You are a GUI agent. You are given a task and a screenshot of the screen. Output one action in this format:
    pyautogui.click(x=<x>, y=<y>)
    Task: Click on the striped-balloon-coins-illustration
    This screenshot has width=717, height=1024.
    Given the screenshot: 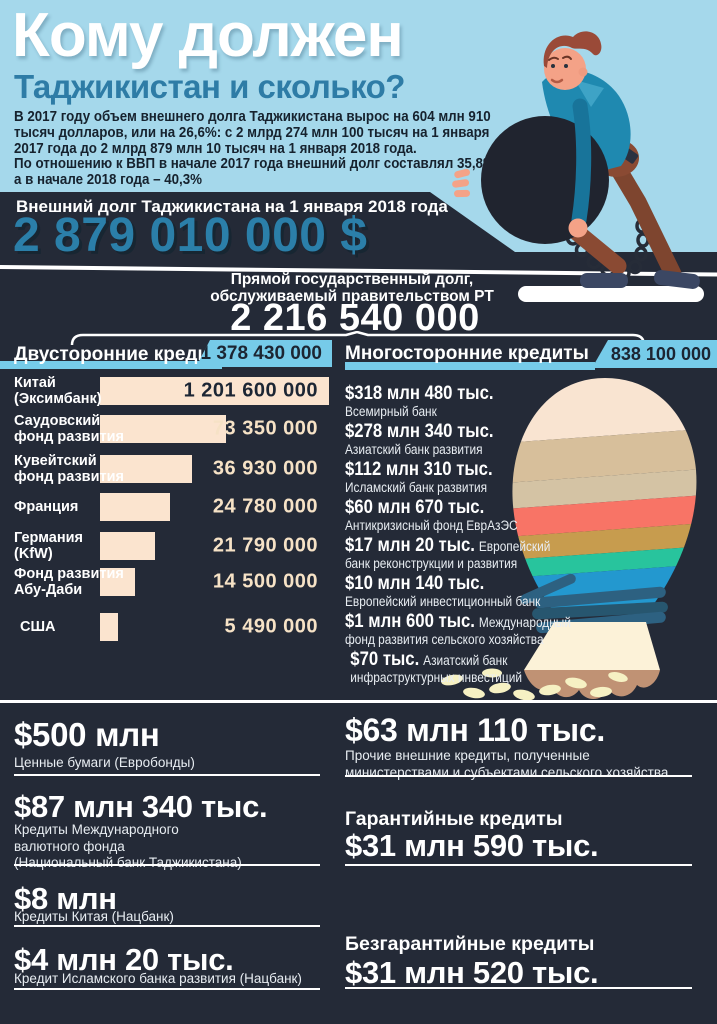 What is the action you would take?
    pyautogui.click(x=573, y=538)
    